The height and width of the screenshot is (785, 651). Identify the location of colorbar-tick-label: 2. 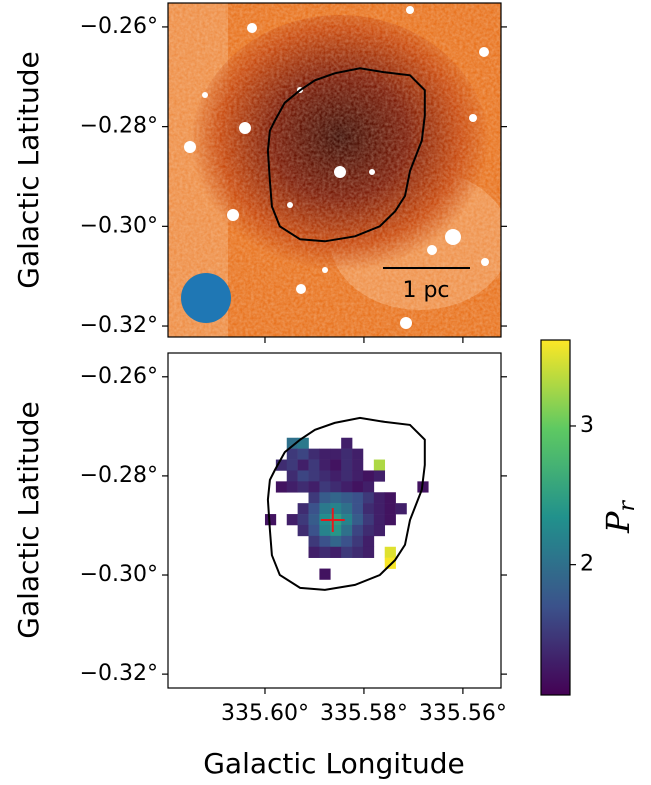
(587, 564).